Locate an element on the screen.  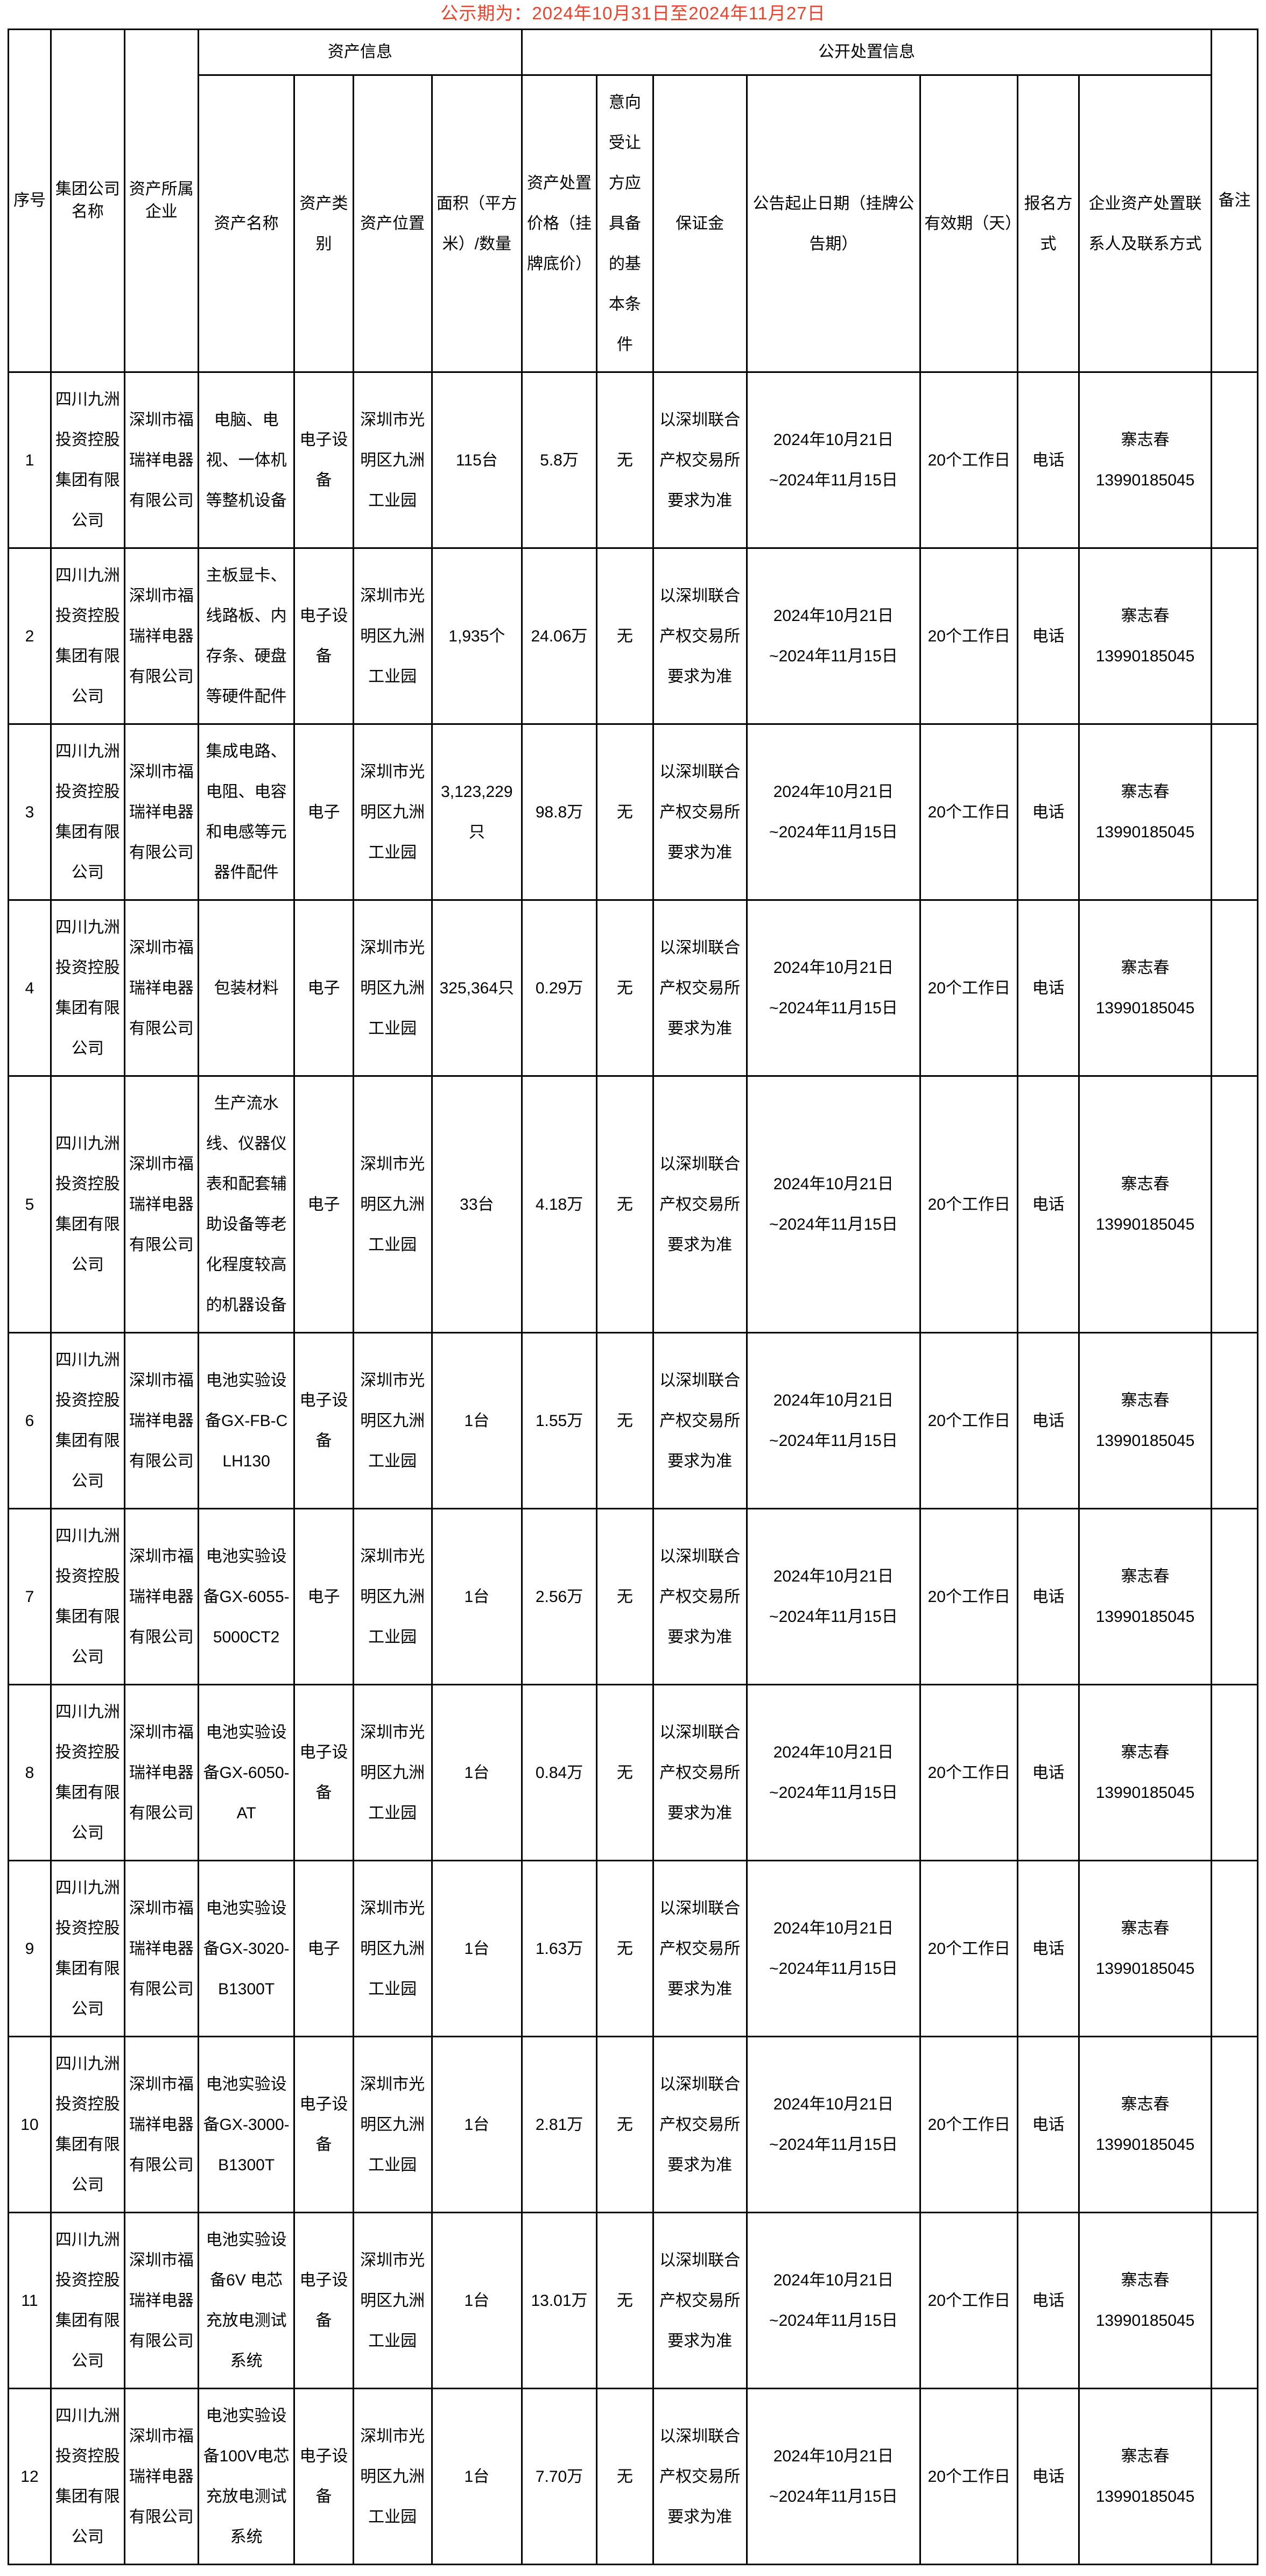
column-header-contact: 企业资产处置联系人及联系方式 is located at coordinates (1145, 223).